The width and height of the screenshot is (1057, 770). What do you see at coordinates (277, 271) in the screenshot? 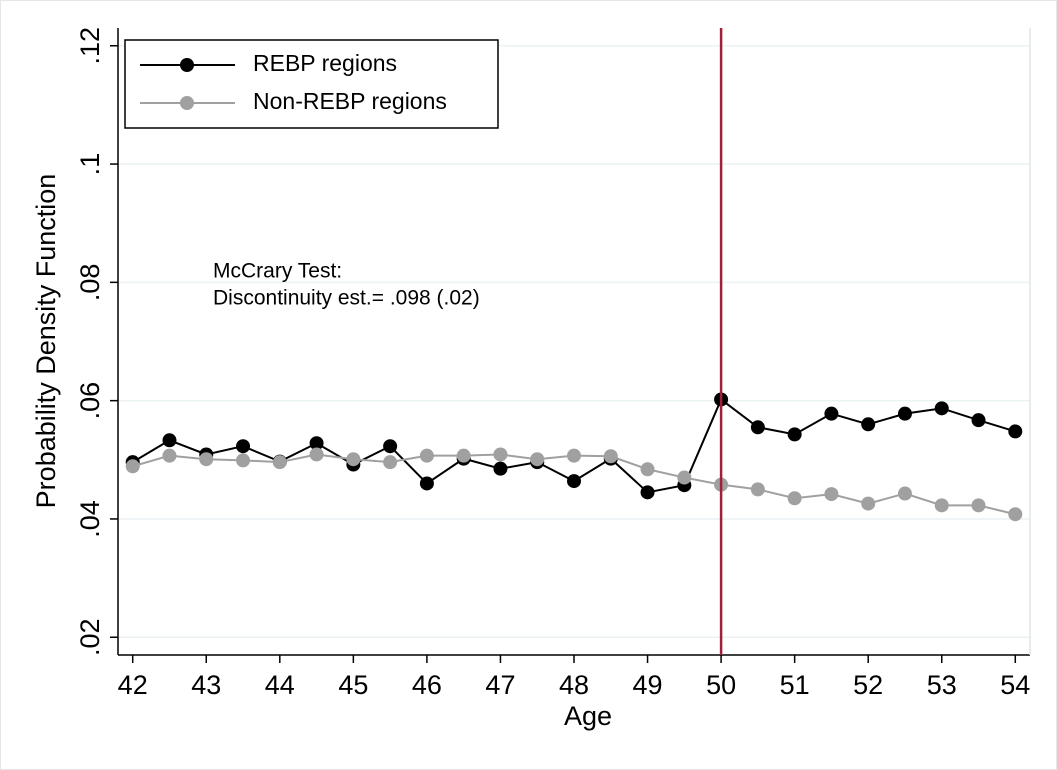
I see `annotation: McCrary Test:` at bounding box center [277, 271].